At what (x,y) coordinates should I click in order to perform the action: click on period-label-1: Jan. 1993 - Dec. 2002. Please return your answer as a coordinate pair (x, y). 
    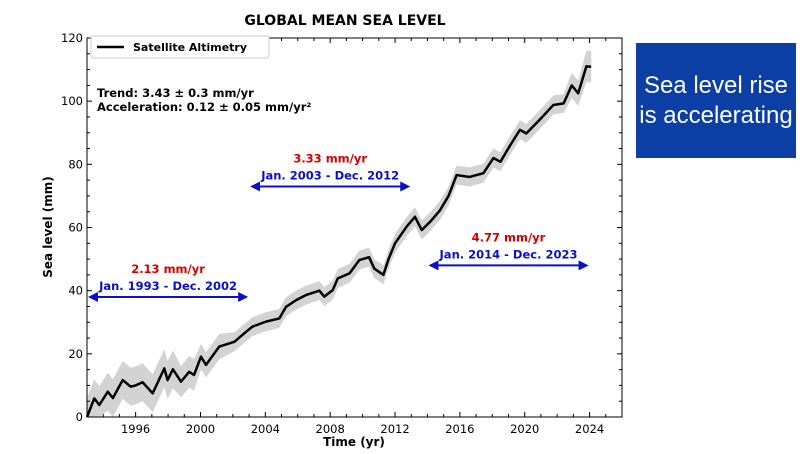
    Looking at the image, I should click on (167, 286).